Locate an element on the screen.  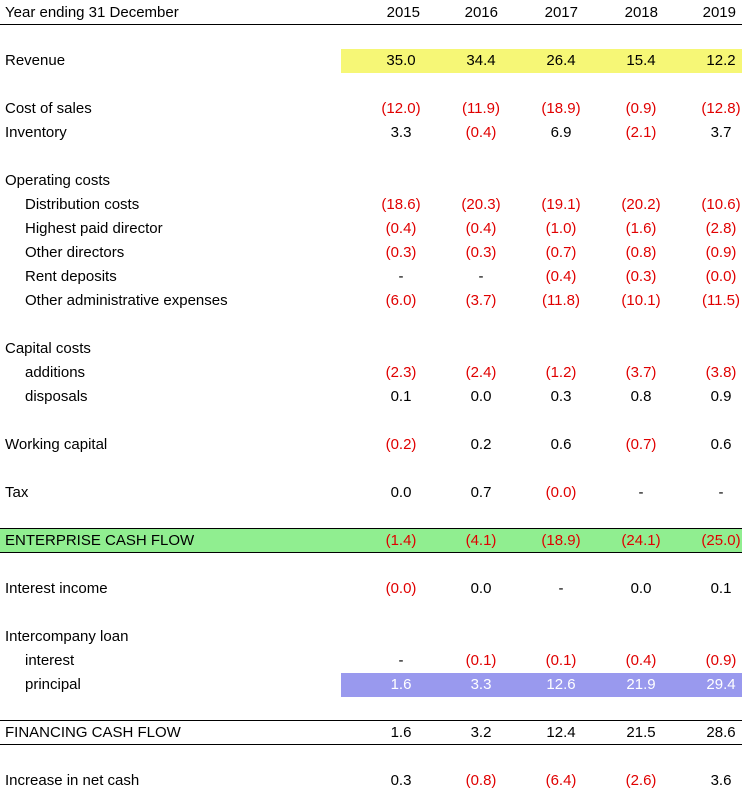
row-label: Interest income is located at coordinates (56, 588).